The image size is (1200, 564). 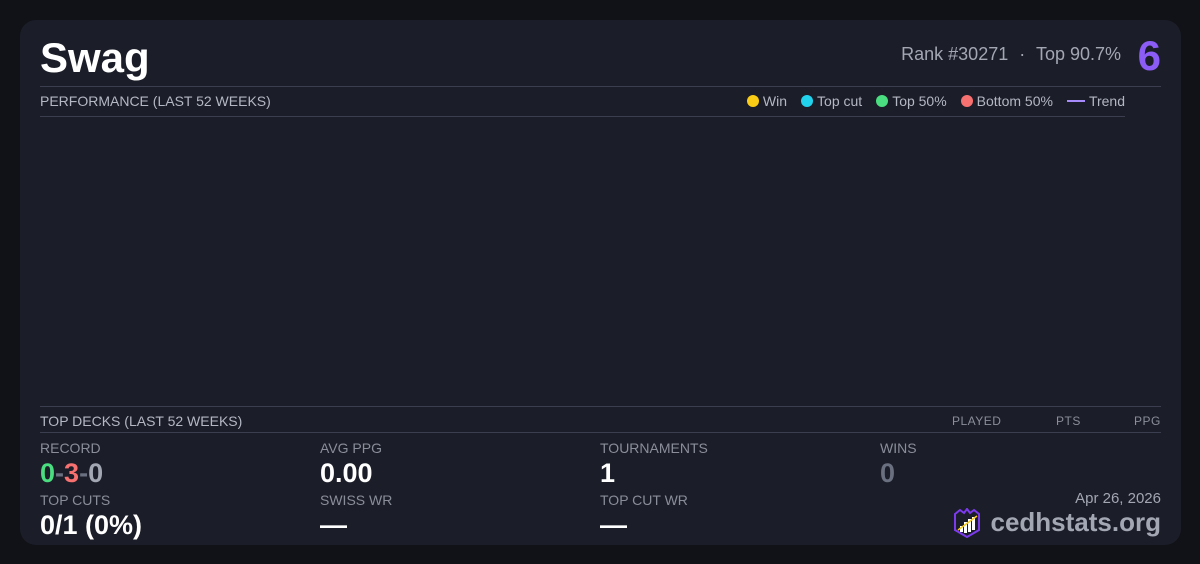 I want to click on rank-badge: 6, so click(x=1149, y=55).